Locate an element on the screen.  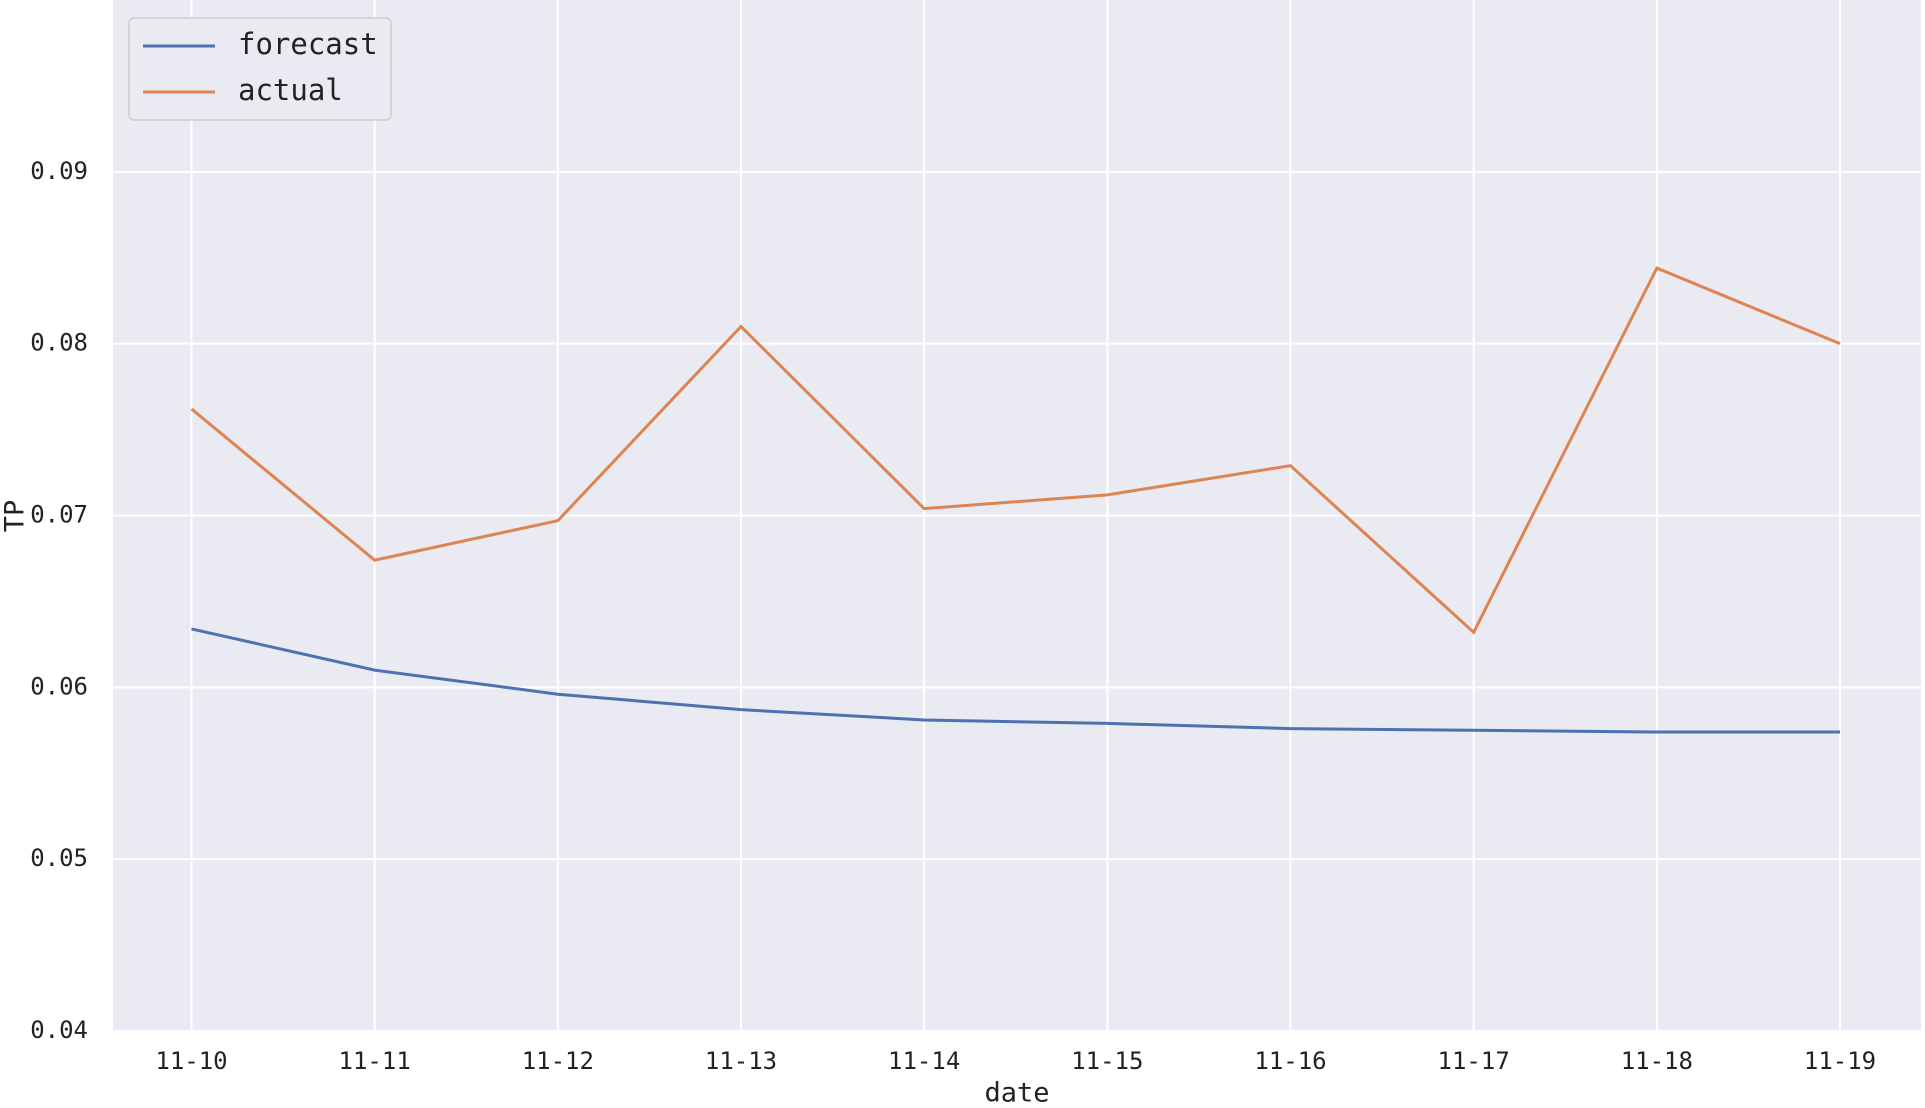
x-tick-label: 11-11 is located at coordinates (375, 1061).